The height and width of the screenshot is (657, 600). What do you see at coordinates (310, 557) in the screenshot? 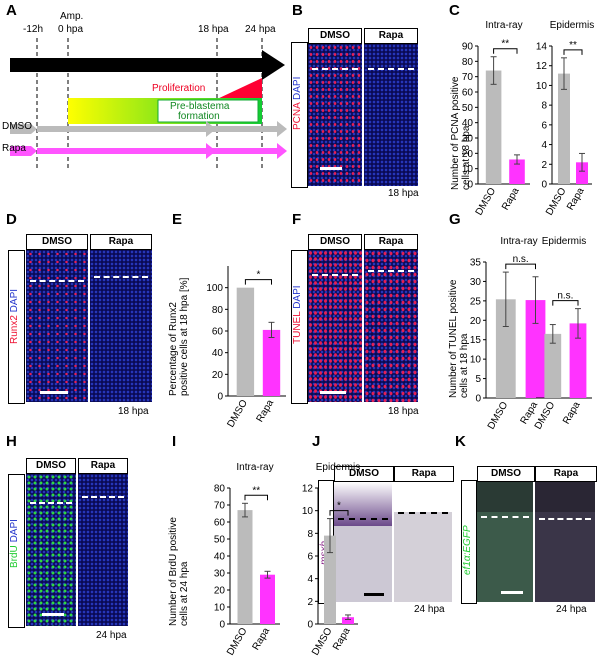
I see `y-tick-label-i-1: 6` at bounding box center [310, 557].